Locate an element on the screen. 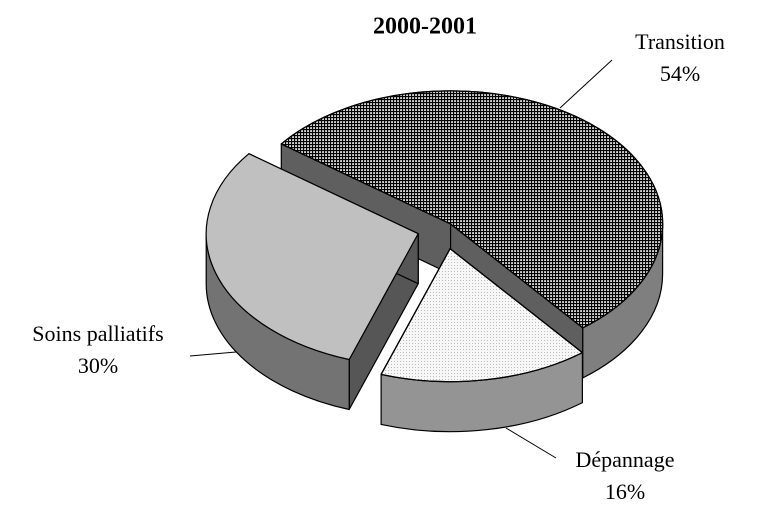 This screenshot has width=763, height=510. slice-label: Soins palliatifs is located at coordinates (97, 333).